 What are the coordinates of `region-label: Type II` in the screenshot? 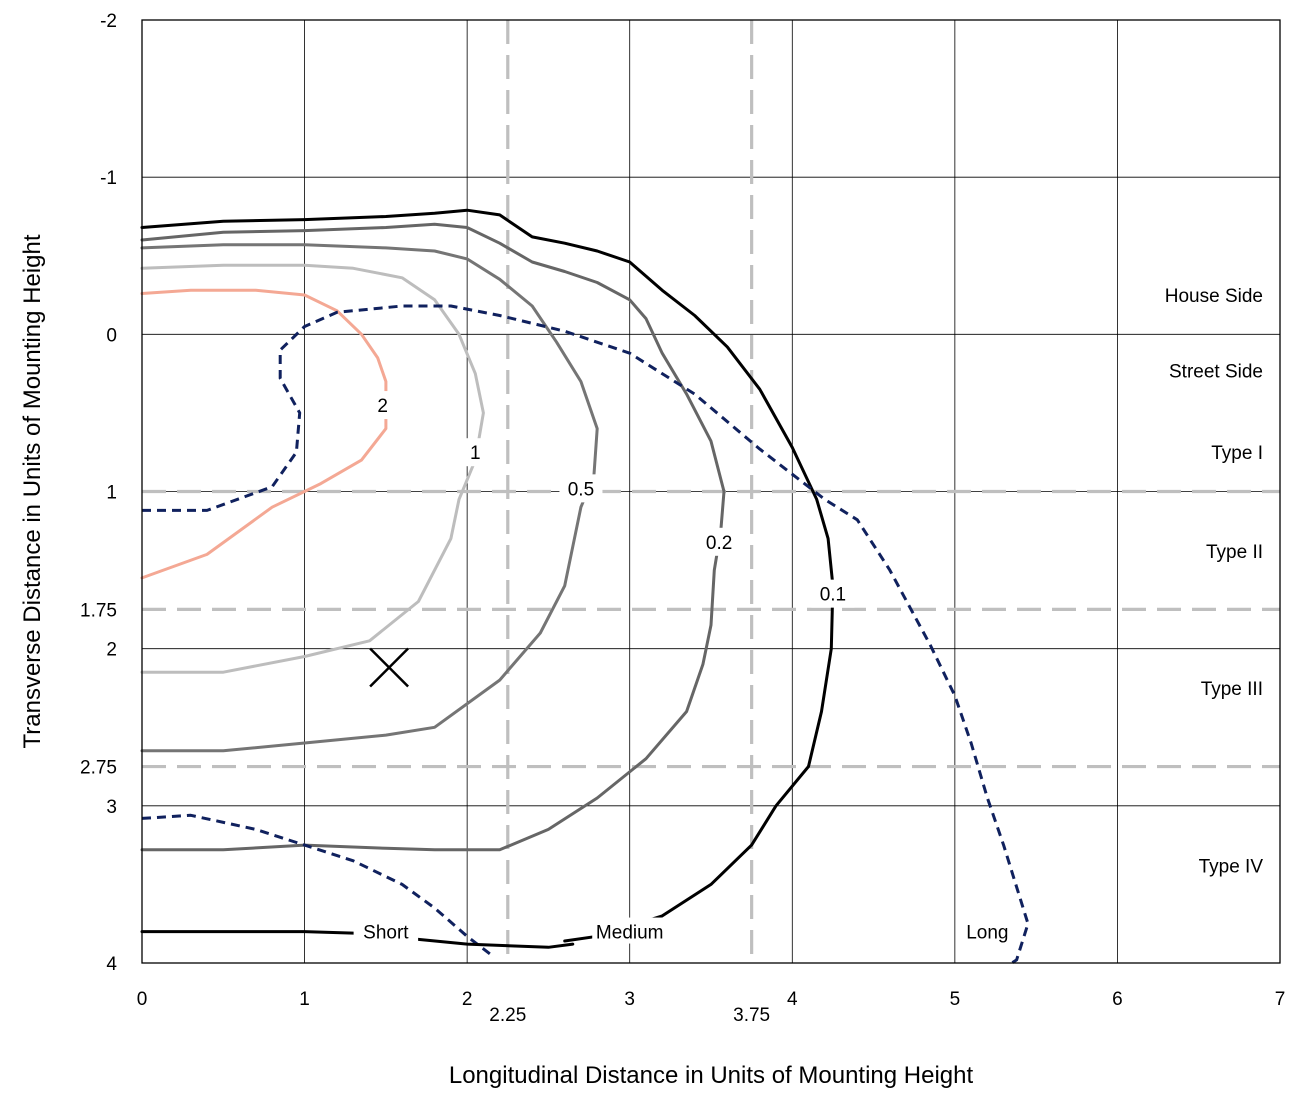 It's located at (1234, 552).